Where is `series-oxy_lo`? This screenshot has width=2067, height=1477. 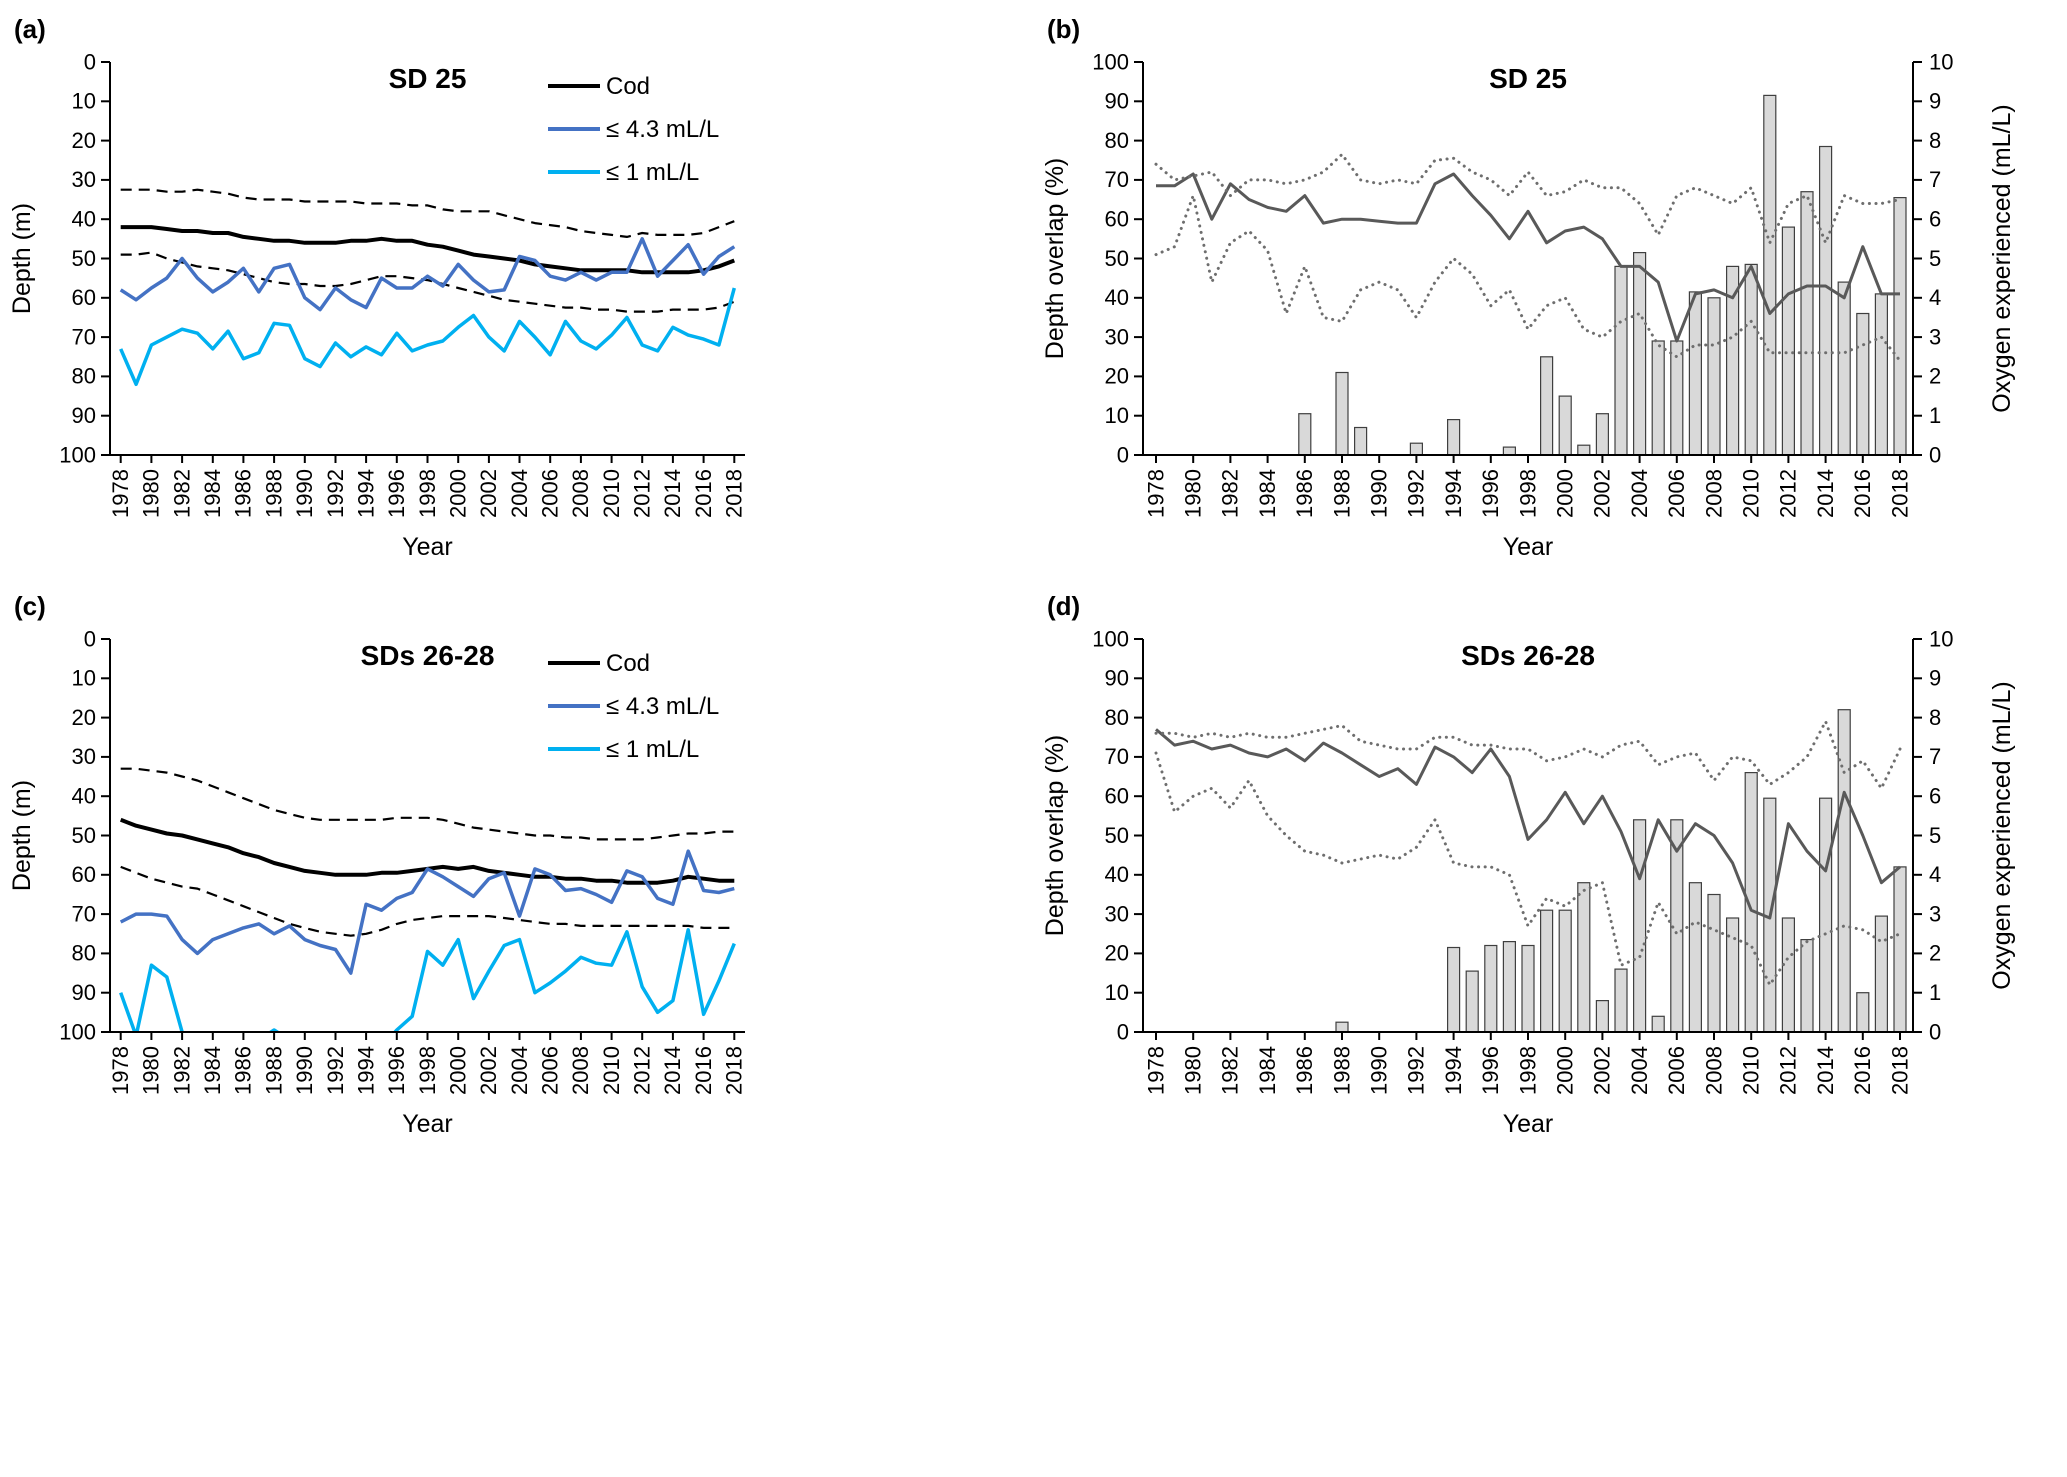 series-oxy_lo is located at coordinates (1528, 869).